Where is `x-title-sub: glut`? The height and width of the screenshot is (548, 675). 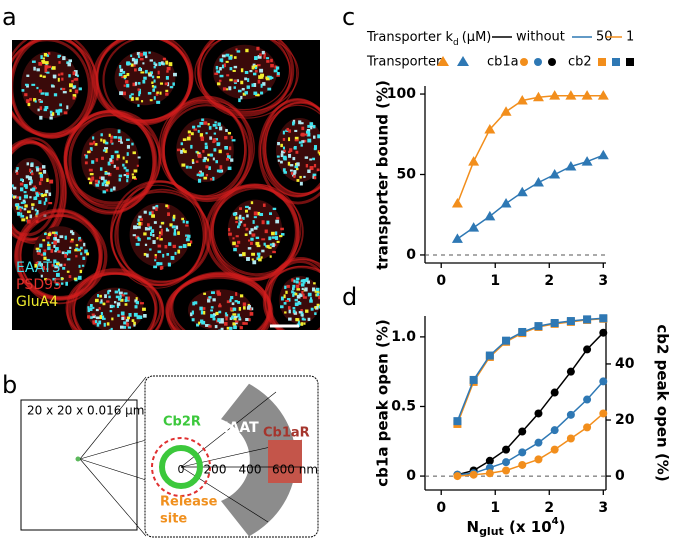
x-title-sub: glut is located at coordinates (491, 531).